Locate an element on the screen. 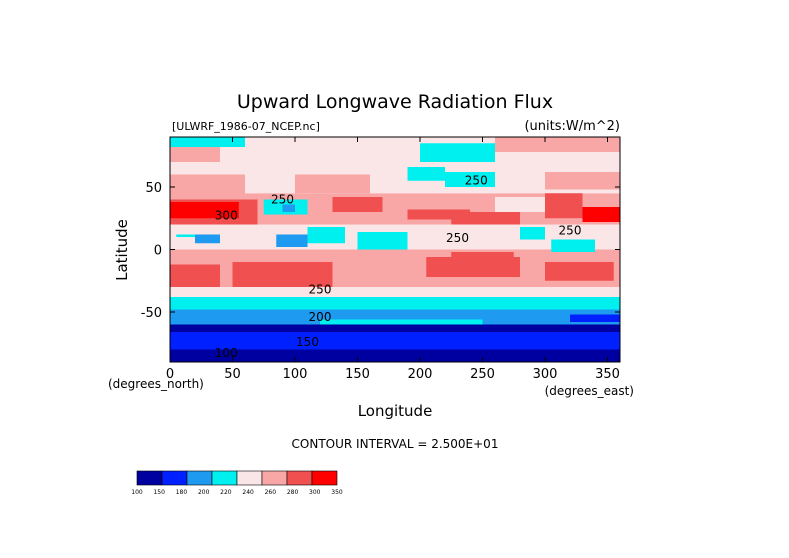 This screenshot has height=558, width=789. x-tick-label: 150 is located at coordinates (357, 374).